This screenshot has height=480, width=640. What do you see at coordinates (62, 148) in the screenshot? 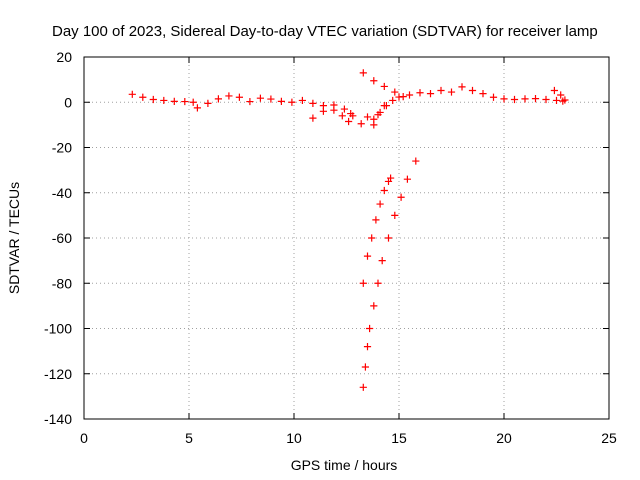
I see `y-tick-label: -20` at bounding box center [62, 148].